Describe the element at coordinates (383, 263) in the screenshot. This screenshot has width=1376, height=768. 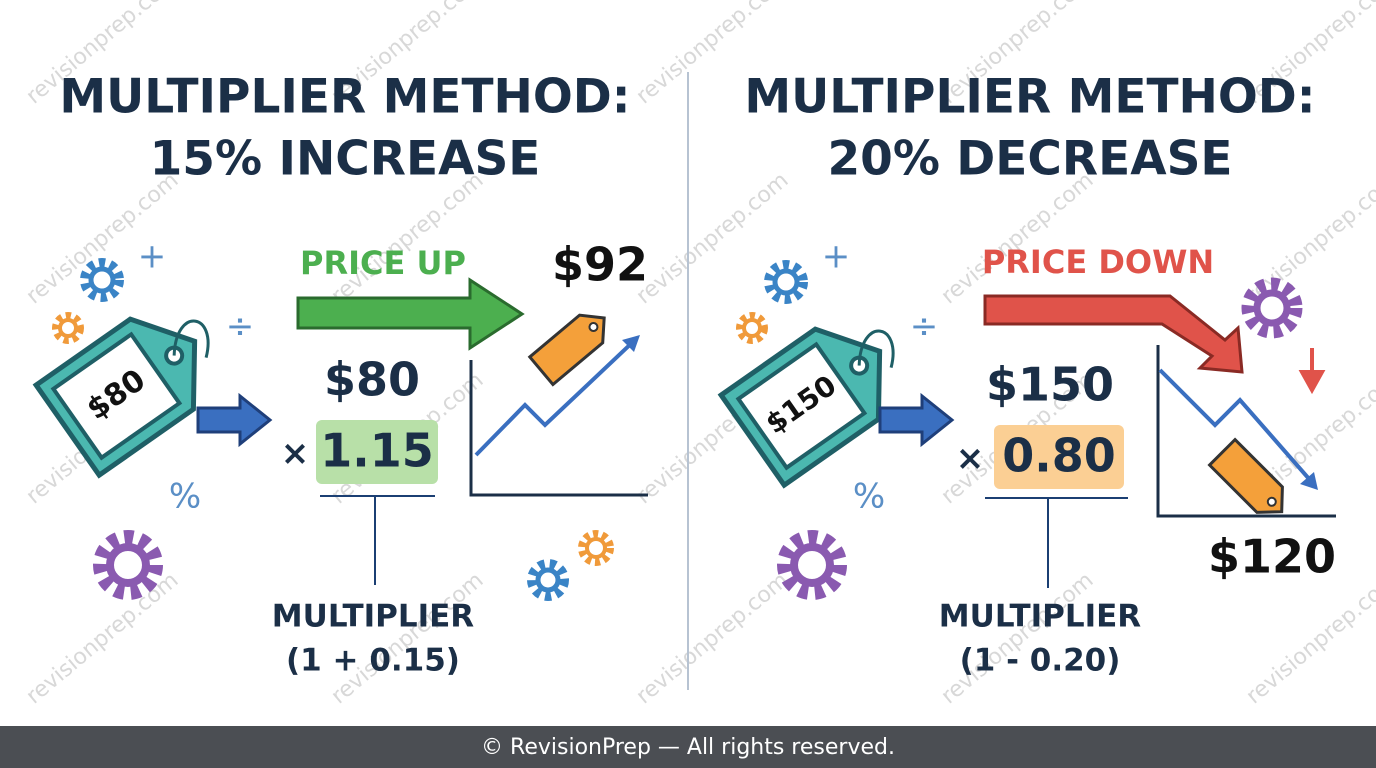
I see `arrow-label: PRICE UP` at that location.